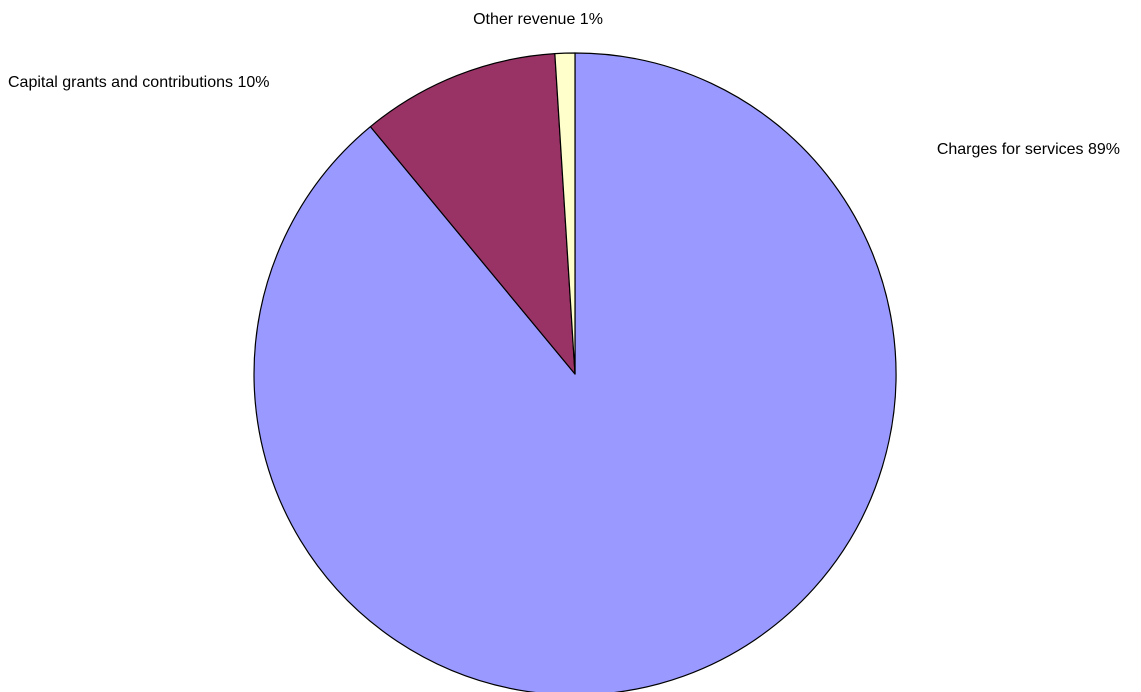  I want to click on slice-label-charges-for-services: Charges for services 89%, so click(1028, 149).